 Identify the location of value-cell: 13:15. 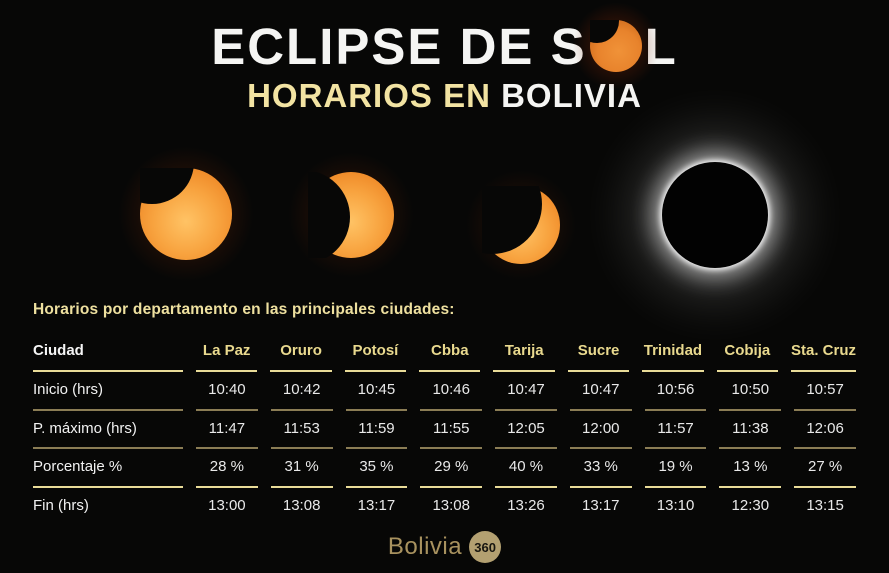
(825, 505).